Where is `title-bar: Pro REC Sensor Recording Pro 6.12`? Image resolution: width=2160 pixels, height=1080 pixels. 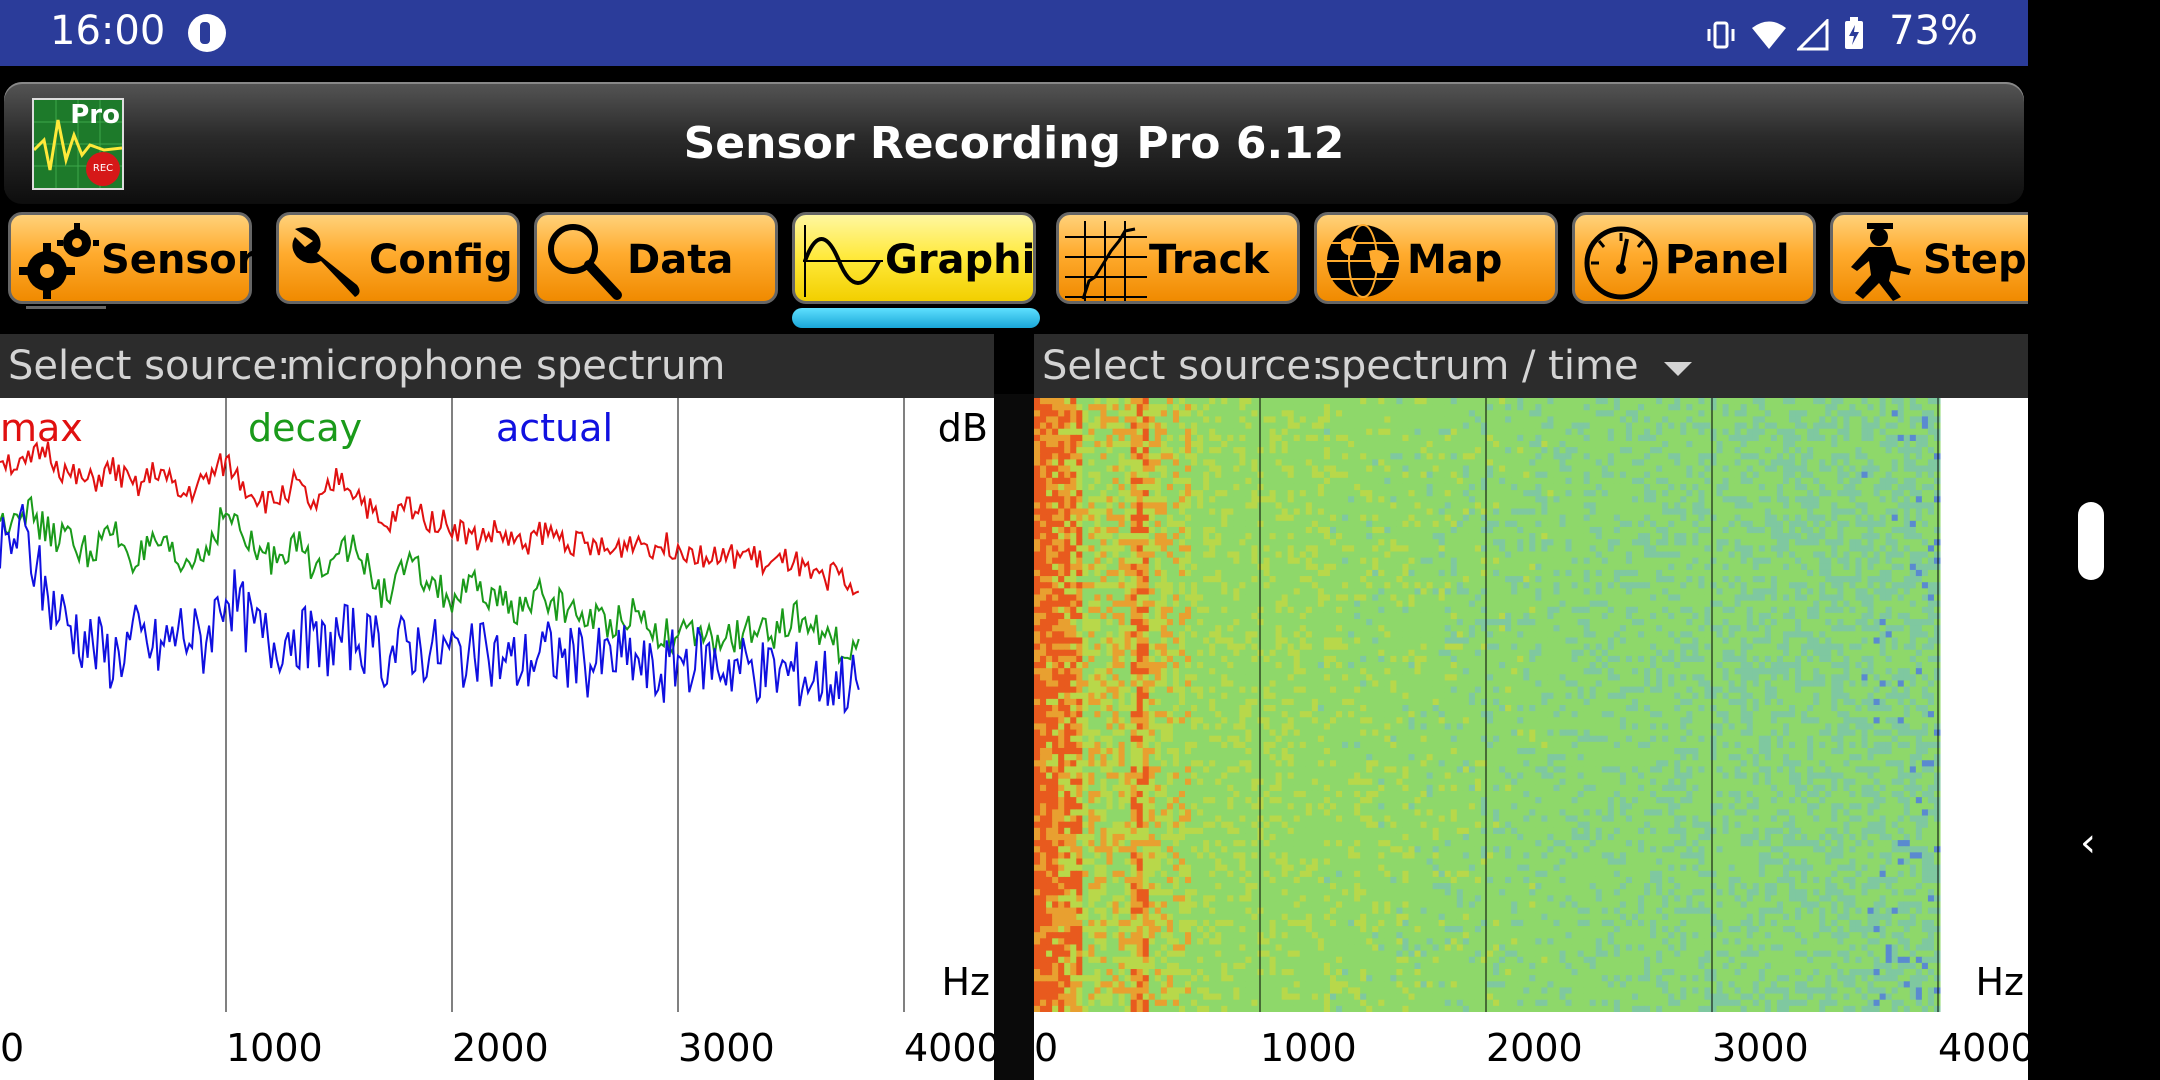 title-bar: Pro REC Sensor Recording Pro 6.12 is located at coordinates (1014, 143).